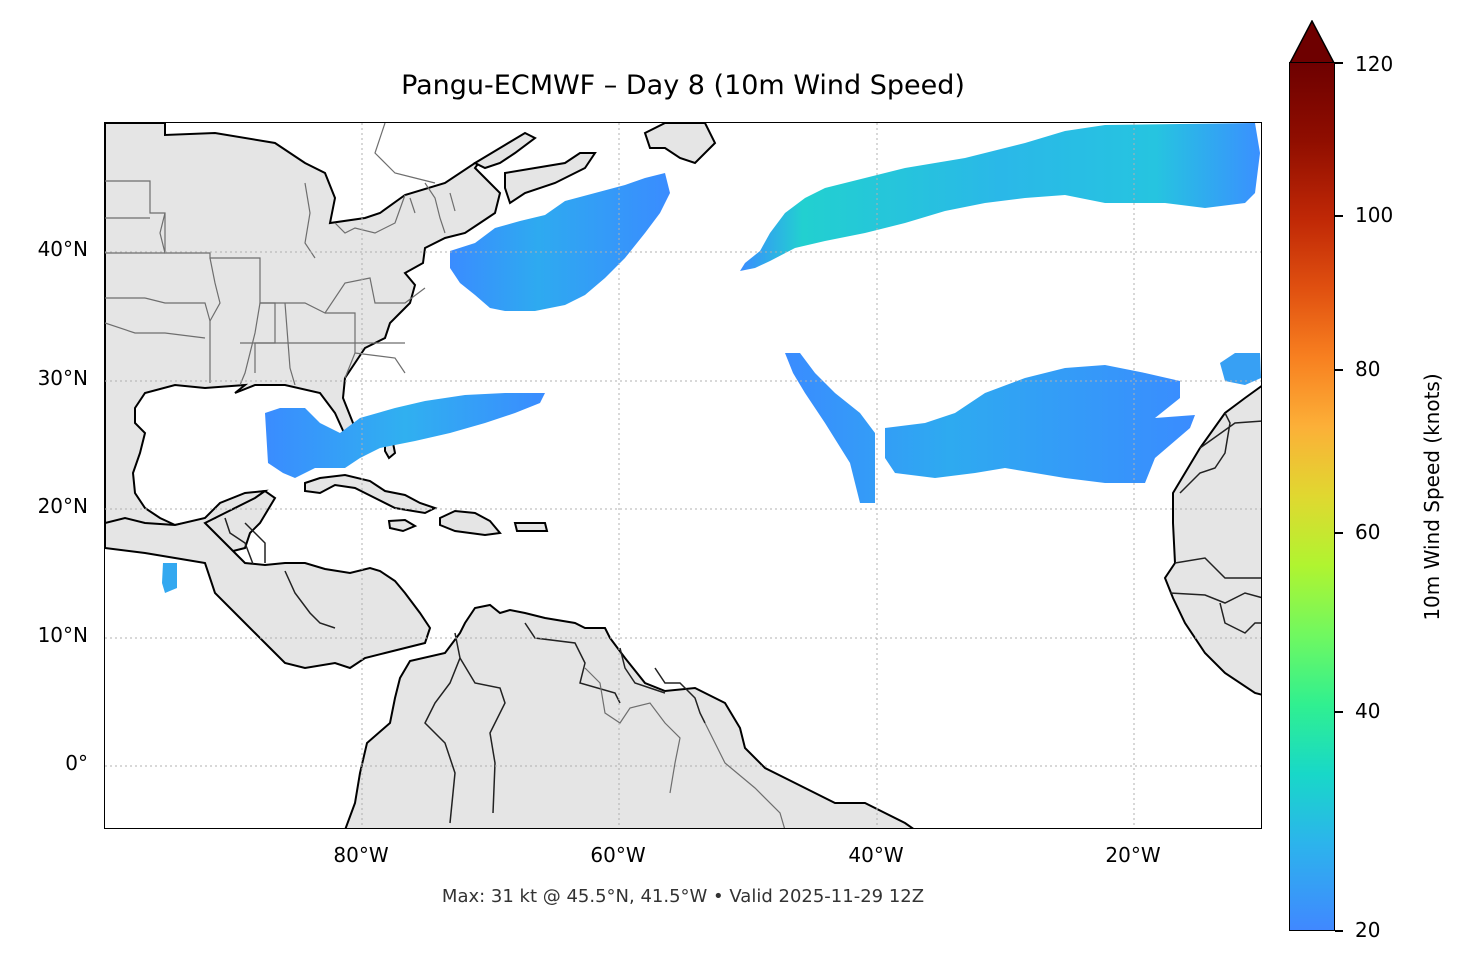  I want to click on lat-tick-label: 40°N, so click(62, 249).